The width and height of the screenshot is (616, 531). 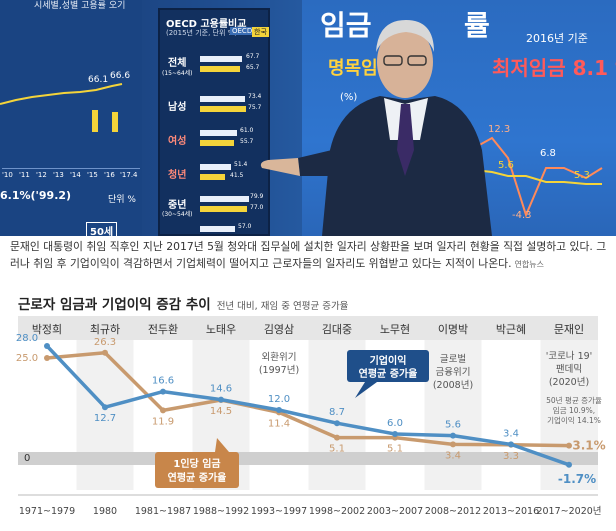 I want to click on panel-heading-tail: 률, so click(x=477, y=25).